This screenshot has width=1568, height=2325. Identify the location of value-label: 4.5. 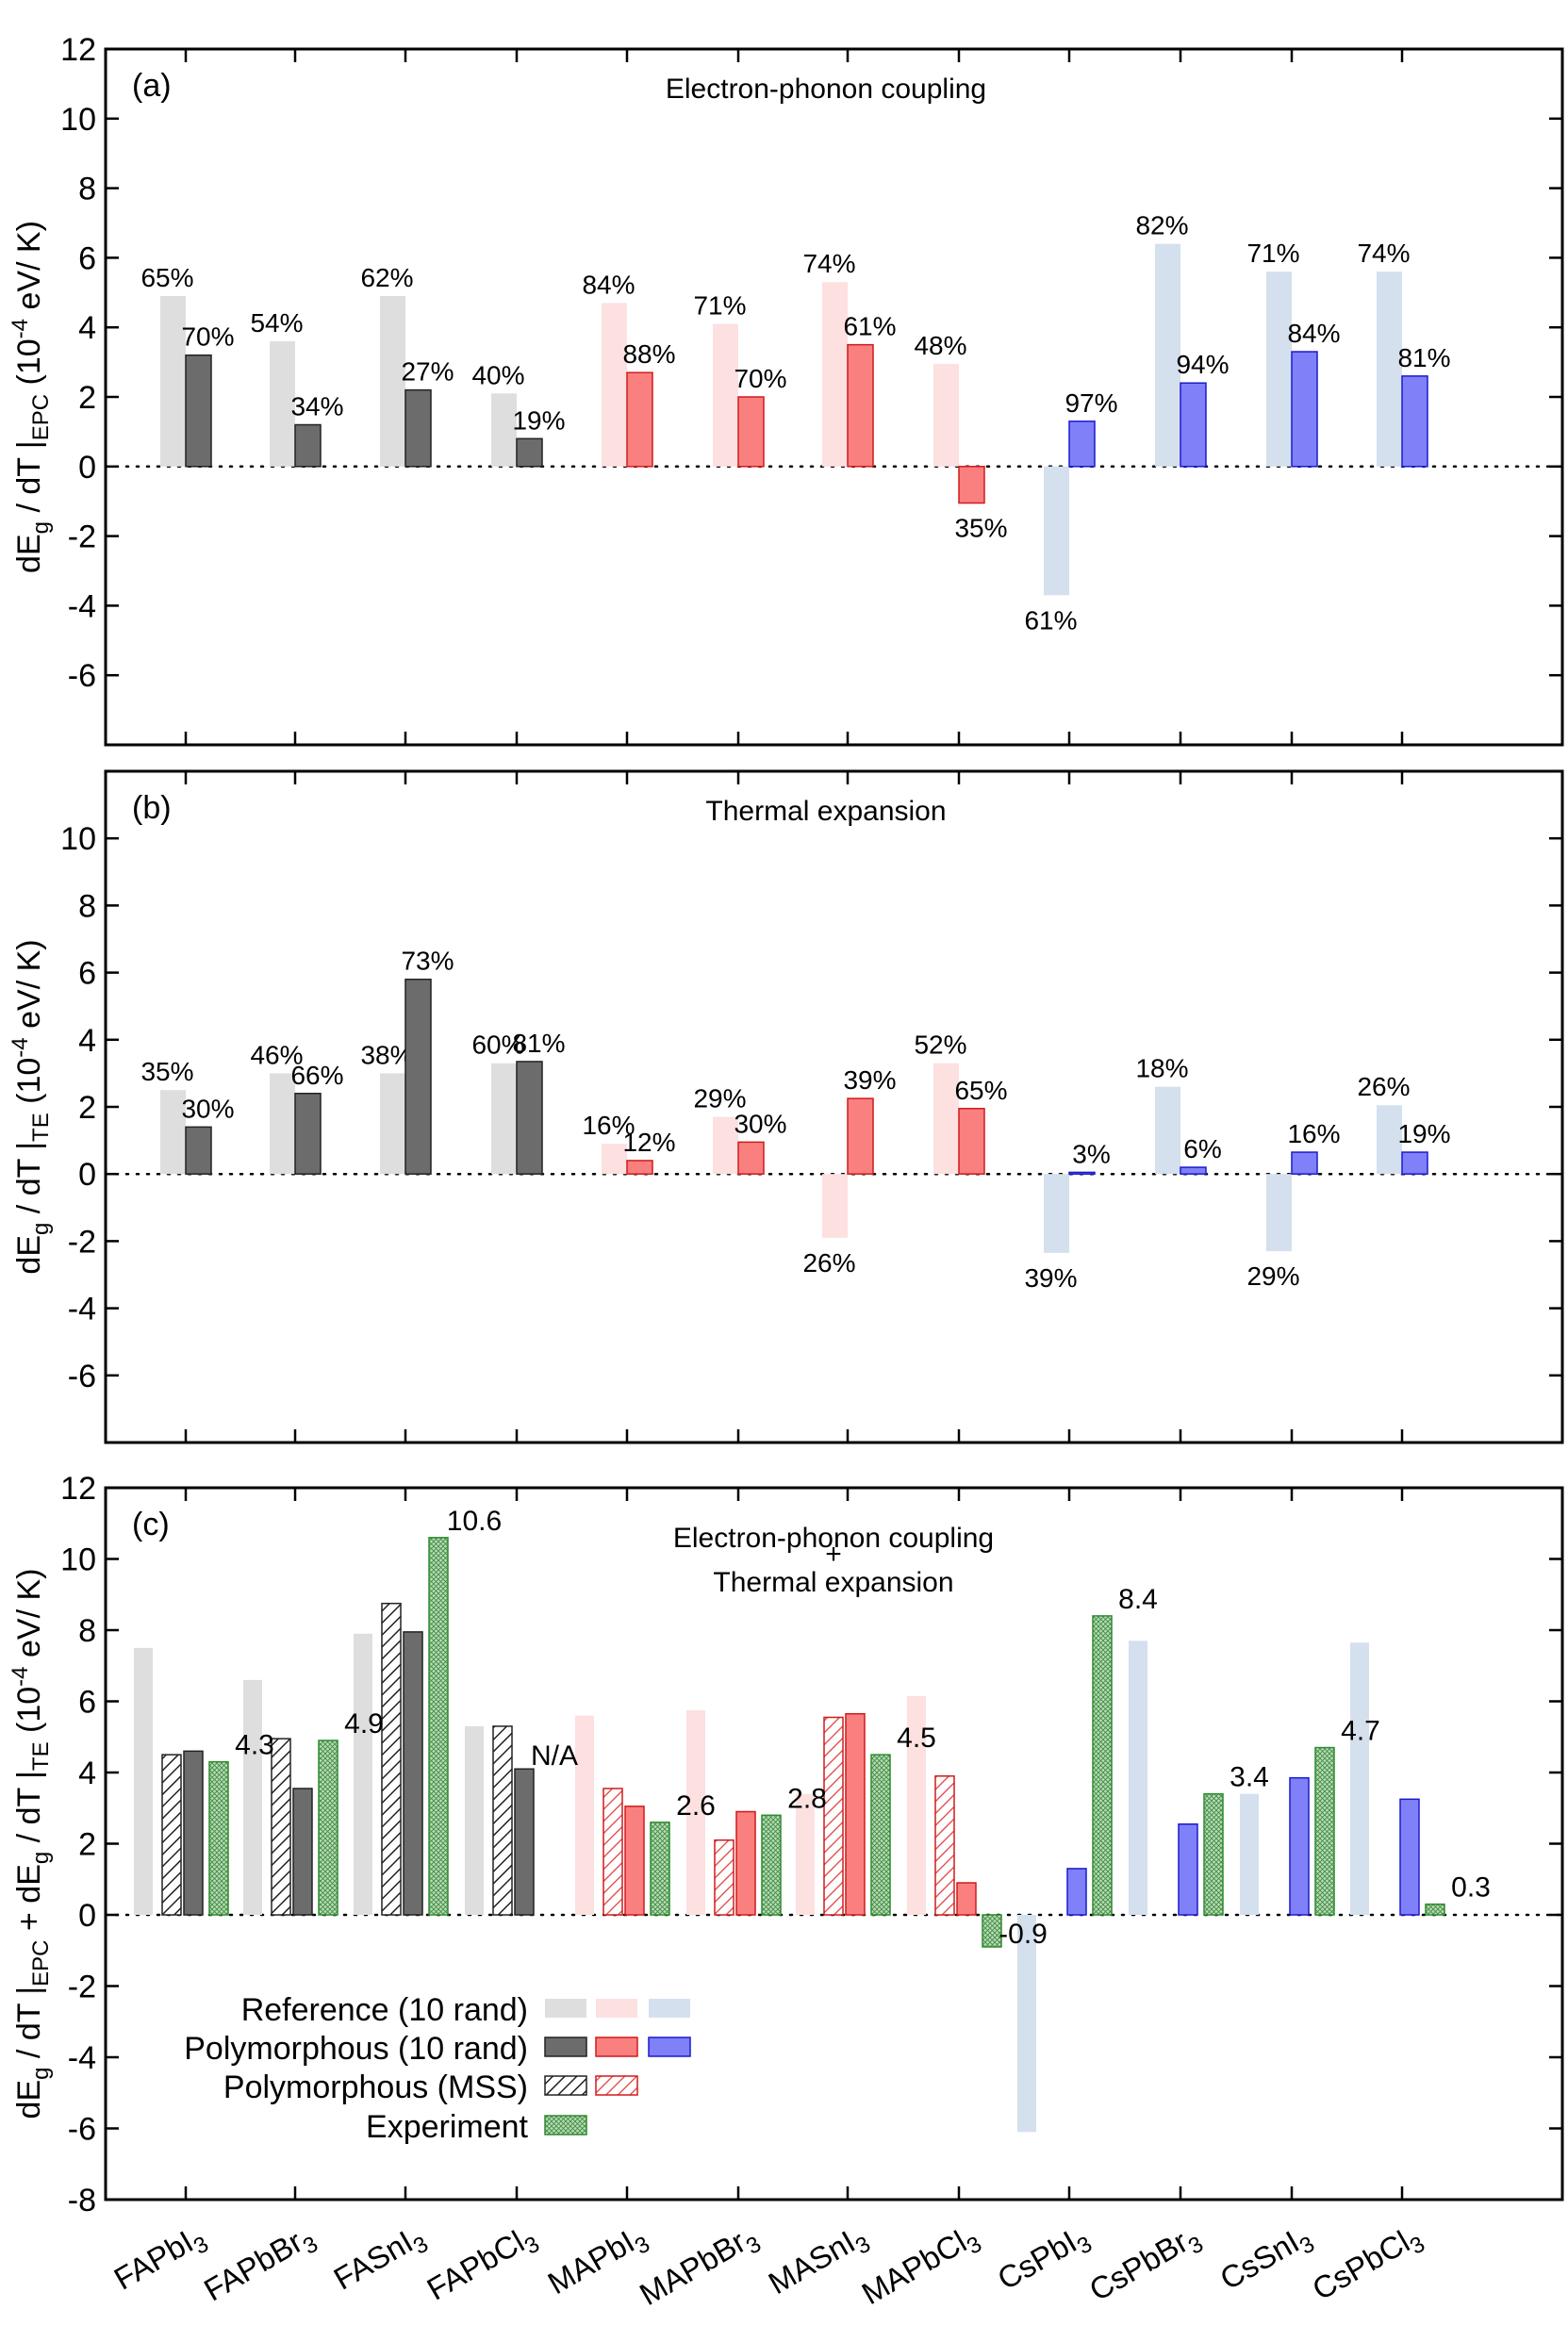
(917, 1738).